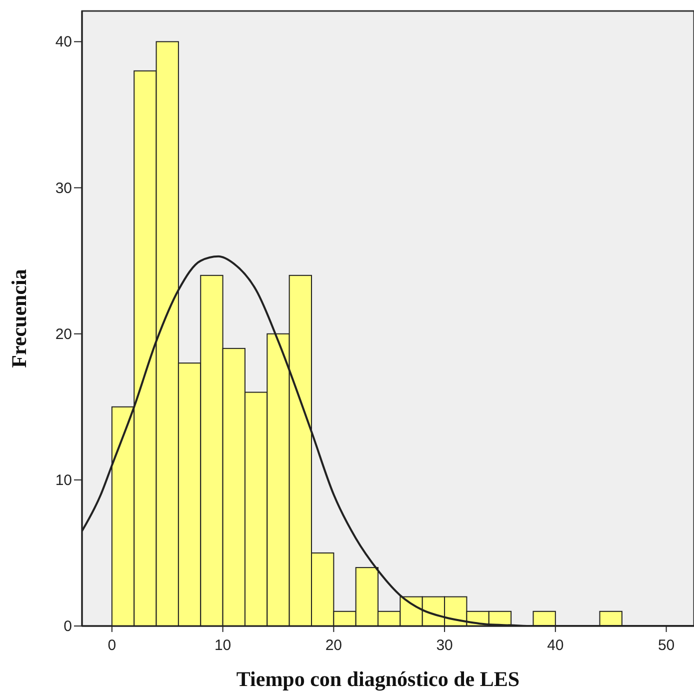 The width and height of the screenshot is (694, 694). I want to click on x-tick-label: 20, so click(333, 645).